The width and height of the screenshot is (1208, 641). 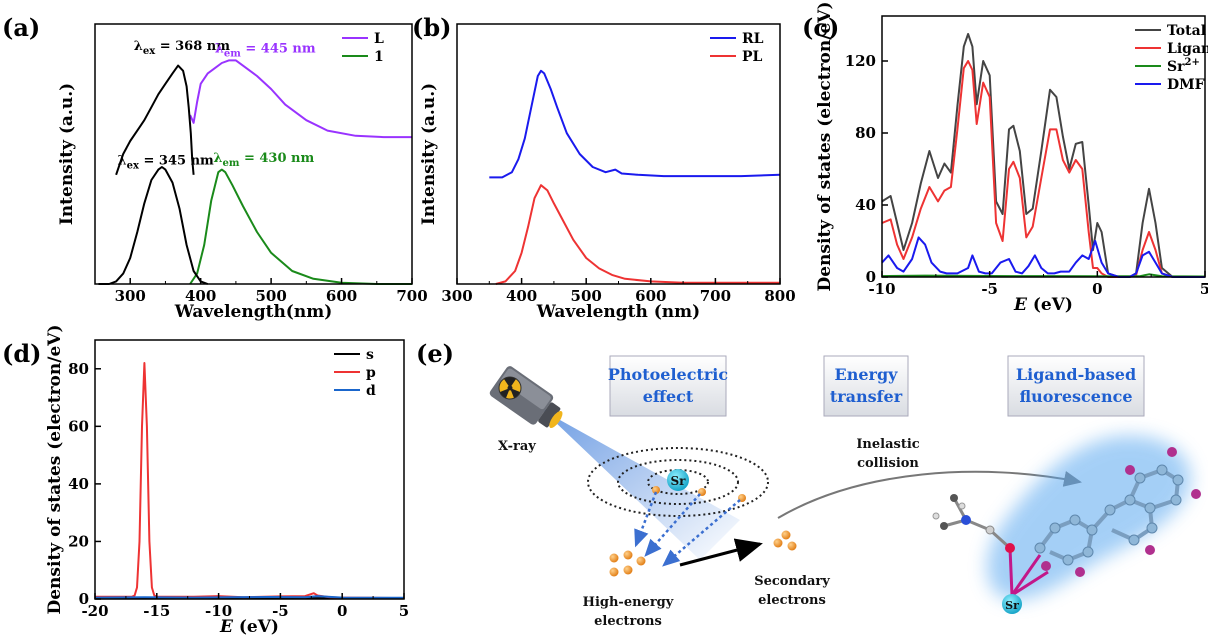 What do you see at coordinates (21, 27) in the screenshot?
I see `panel-letter-a: (a)` at bounding box center [21, 27].